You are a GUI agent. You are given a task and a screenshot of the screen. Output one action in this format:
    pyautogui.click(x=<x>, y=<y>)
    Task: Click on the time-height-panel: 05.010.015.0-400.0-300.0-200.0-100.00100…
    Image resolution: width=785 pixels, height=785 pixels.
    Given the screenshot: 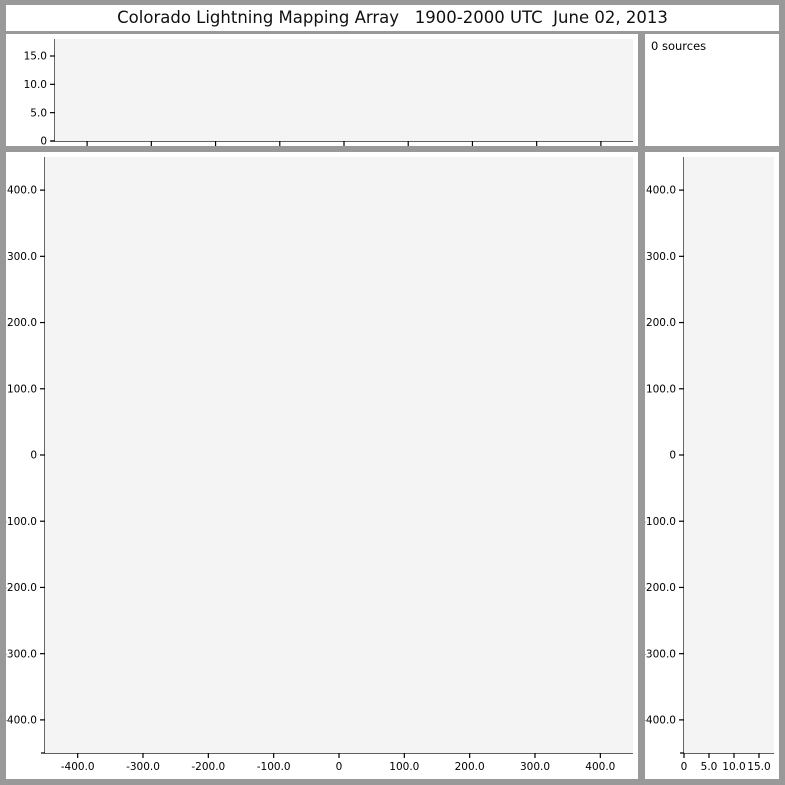 What is the action you would take?
    pyautogui.click(x=322, y=90)
    